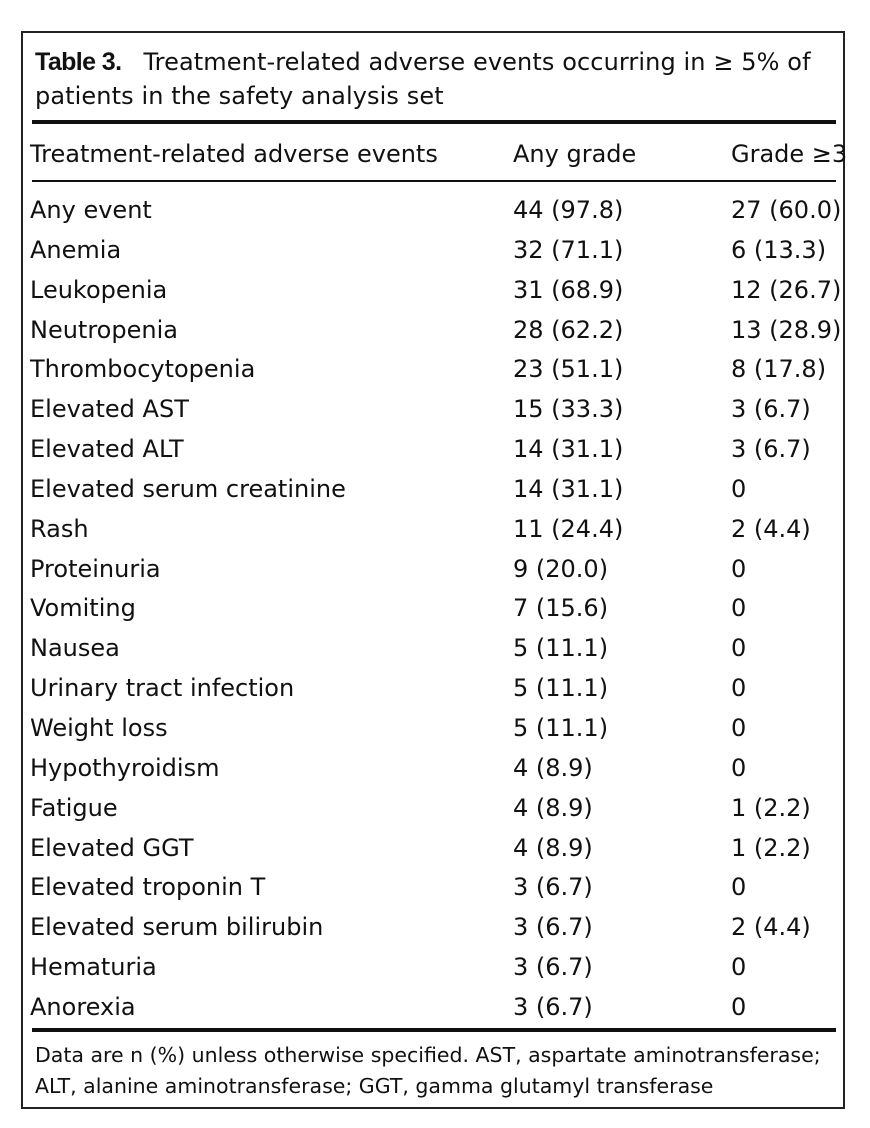 This screenshot has height=1128, width=870. Describe the element at coordinates (112, 847) in the screenshot. I see `cell-event: Elevated GGT` at that location.